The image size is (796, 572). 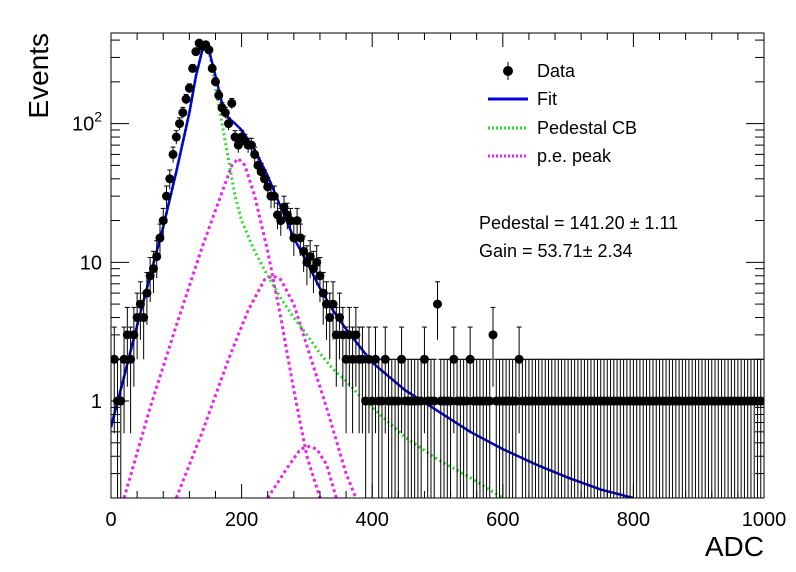 What do you see at coordinates (508, 71) in the screenshot?
I see `legend-marker-data` at bounding box center [508, 71].